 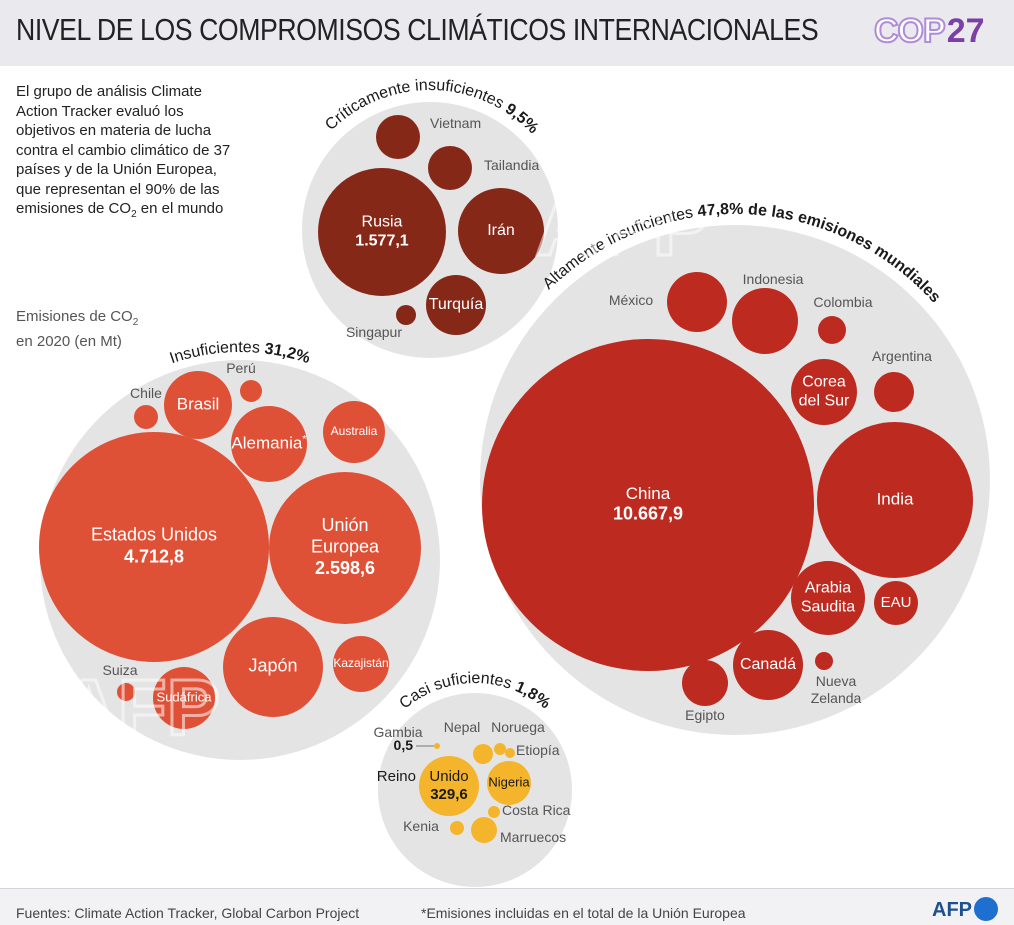 I want to click on bubble-china-label: China, so click(x=648, y=493).